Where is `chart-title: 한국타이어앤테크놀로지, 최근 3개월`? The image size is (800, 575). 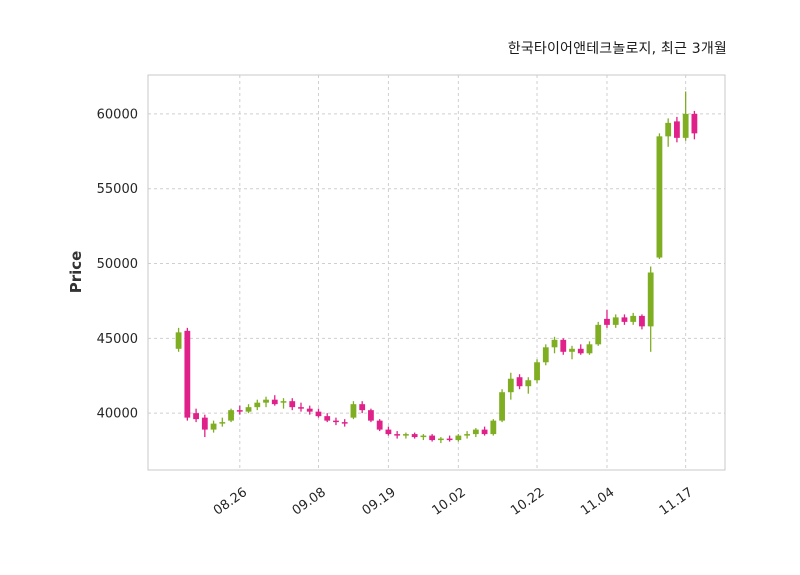 chart-title: 한국타이어앤테크놀로지, 최근 3개월 is located at coordinates (617, 49).